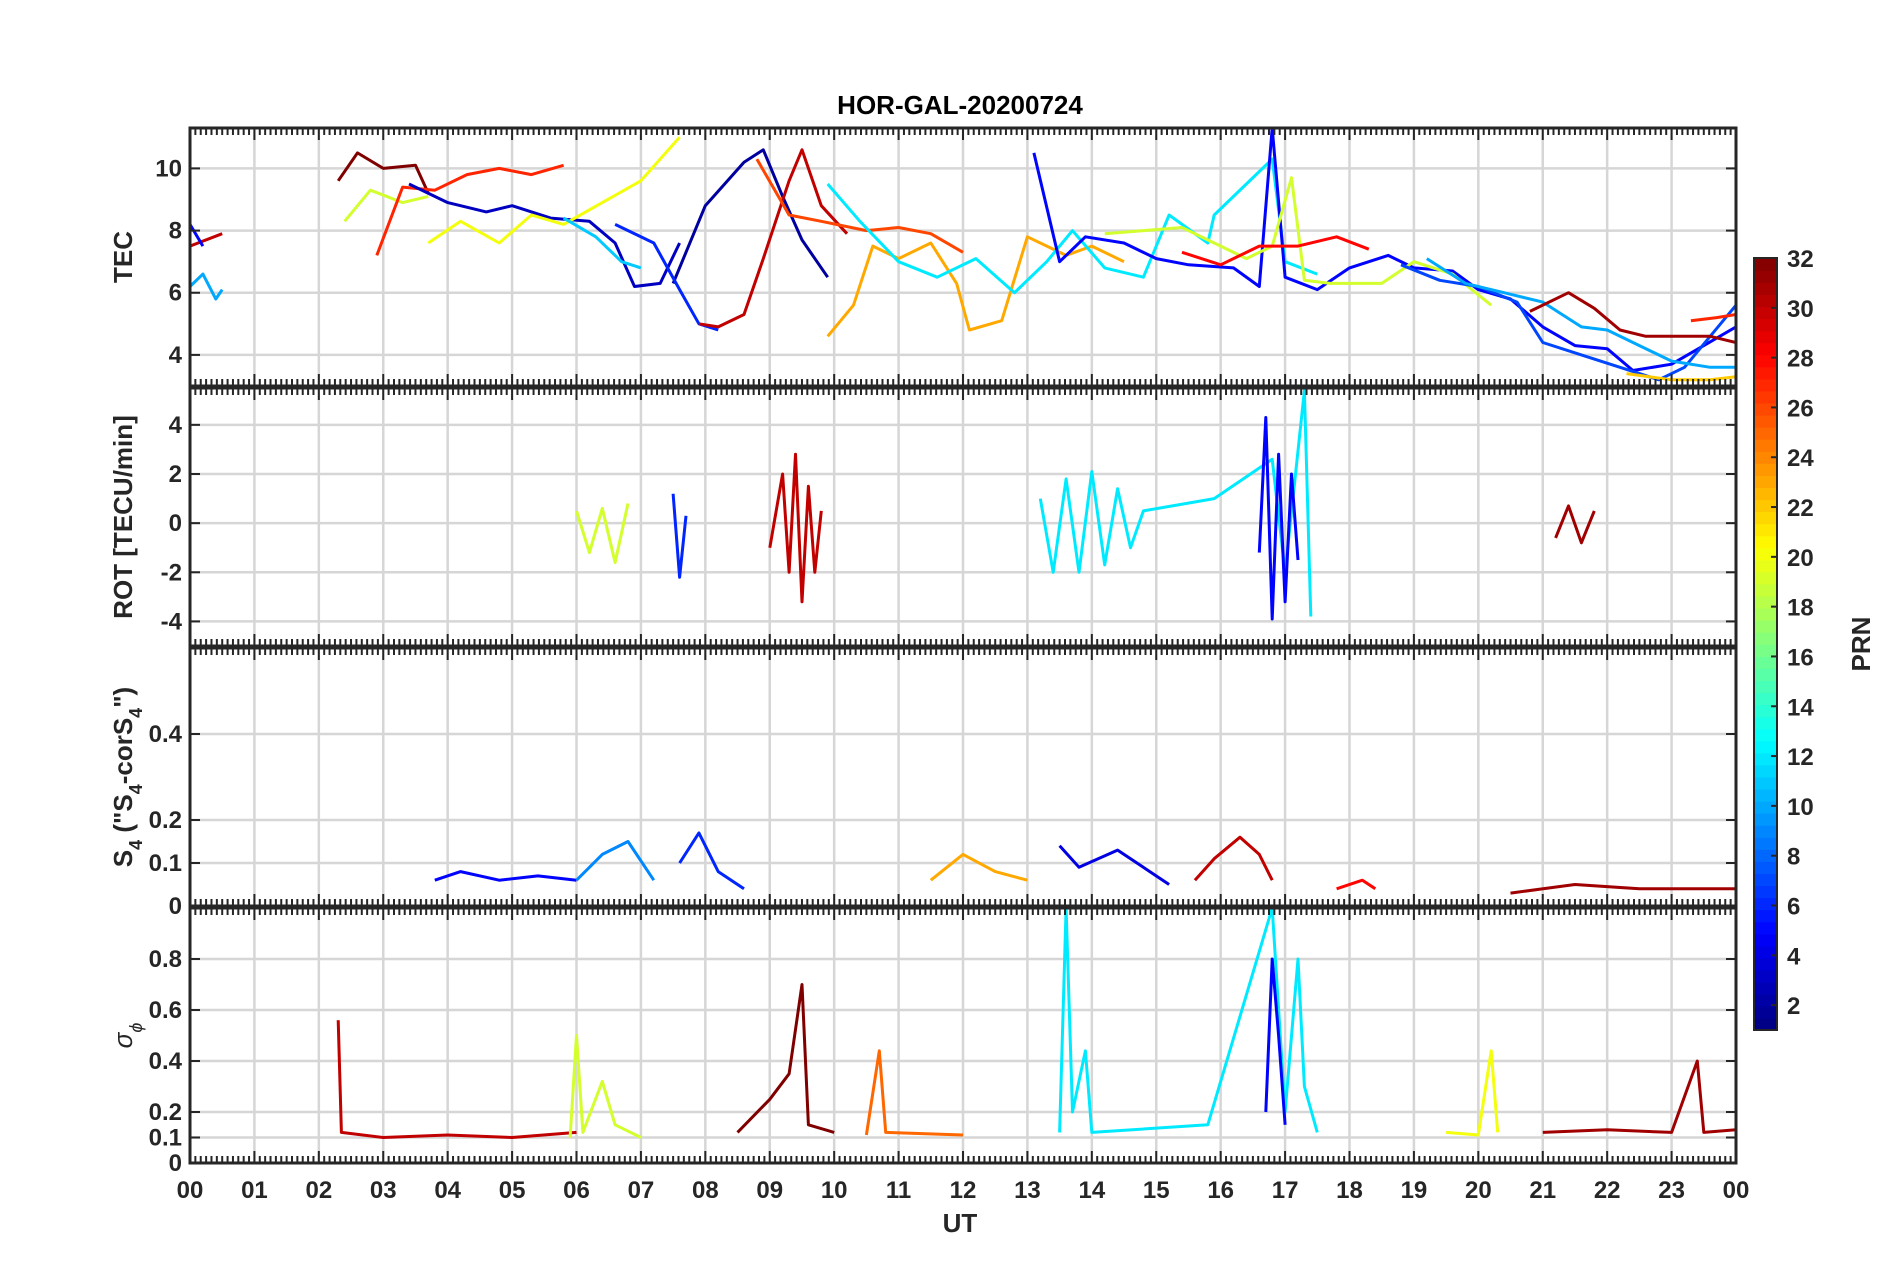 This screenshot has height=1272, width=1902. What do you see at coordinates (1800, 408) in the screenshot?
I see `colorbar-tick-label: 26` at bounding box center [1800, 408].